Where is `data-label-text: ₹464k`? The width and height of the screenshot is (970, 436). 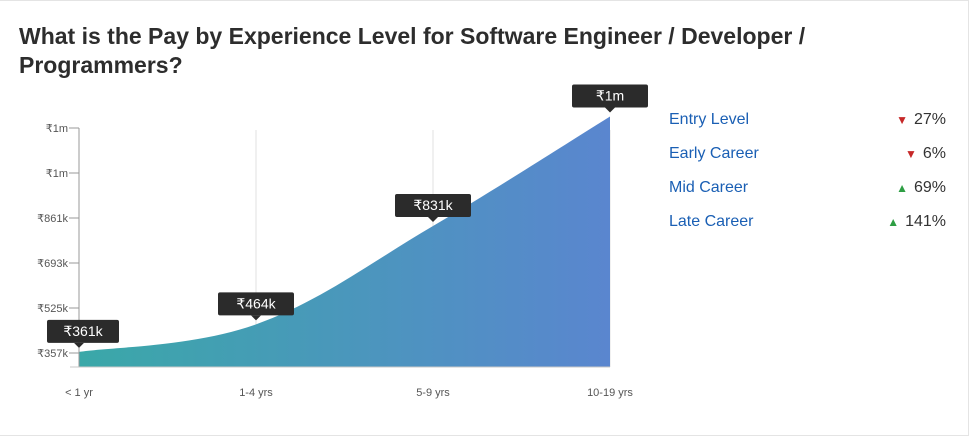
data-label-text: ₹464k is located at coordinates (256, 303).